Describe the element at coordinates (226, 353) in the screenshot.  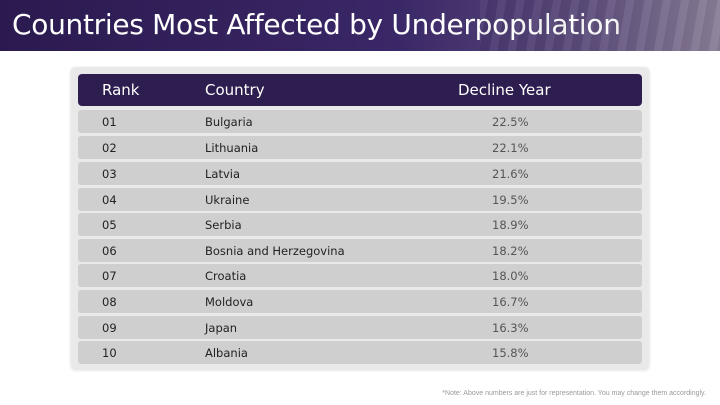
I see `country-cell: Albania` at that location.